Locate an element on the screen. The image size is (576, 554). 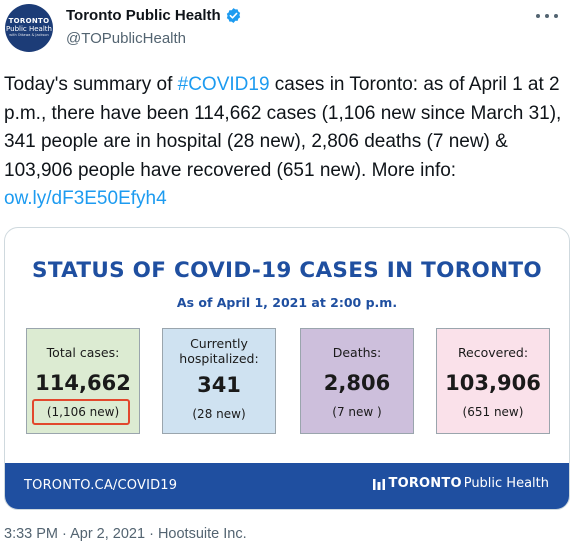
stat-total-cases: Total cases: 114,662 (1,106 new) is located at coordinates (83, 381).